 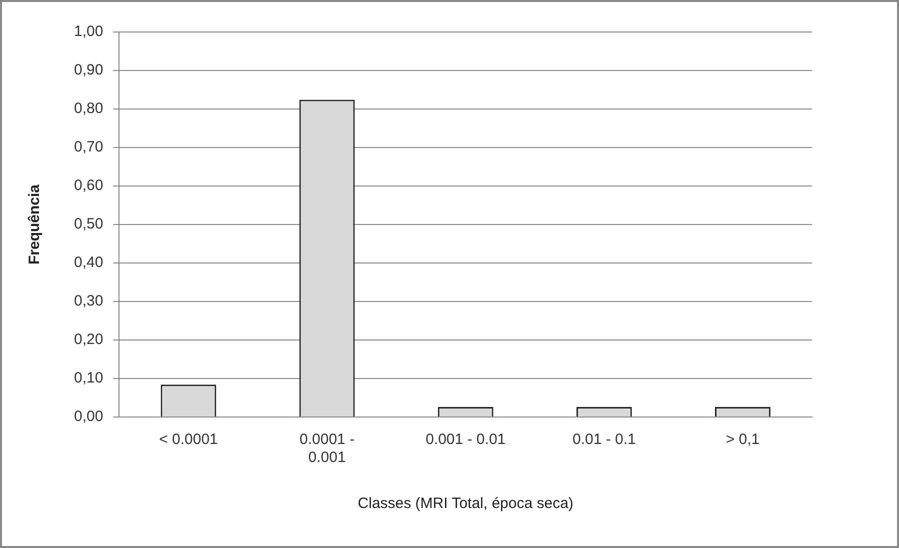 What do you see at coordinates (743, 439) in the screenshot?
I see `x-tick-label: > 0,1` at bounding box center [743, 439].